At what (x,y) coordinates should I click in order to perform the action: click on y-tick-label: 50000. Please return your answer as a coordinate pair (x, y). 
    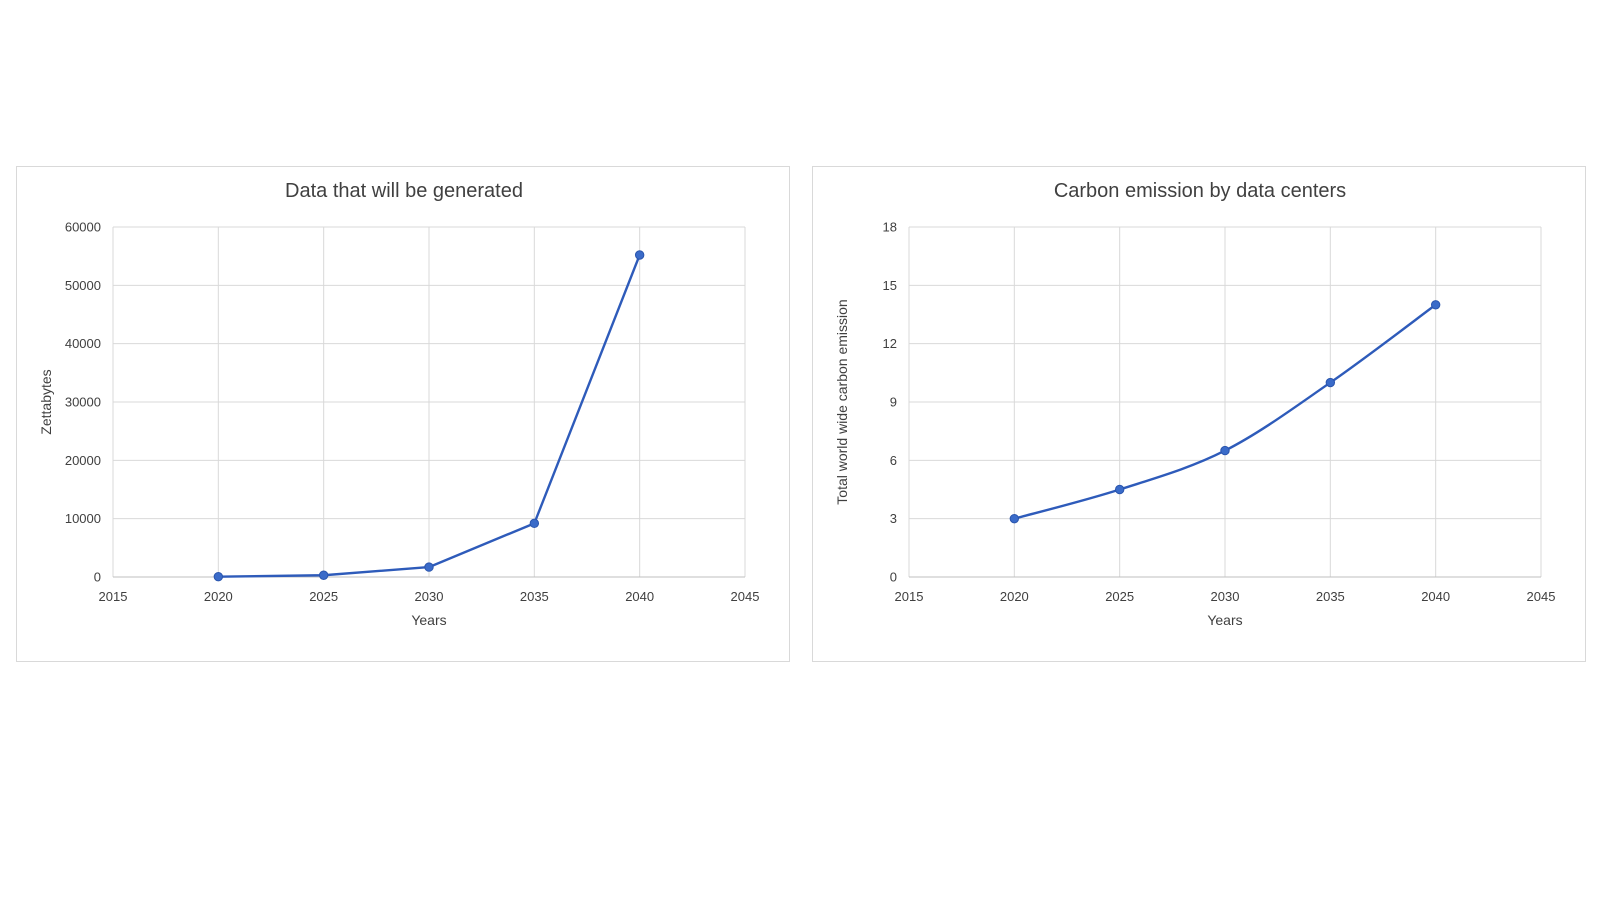
    Looking at the image, I should click on (83, 285).